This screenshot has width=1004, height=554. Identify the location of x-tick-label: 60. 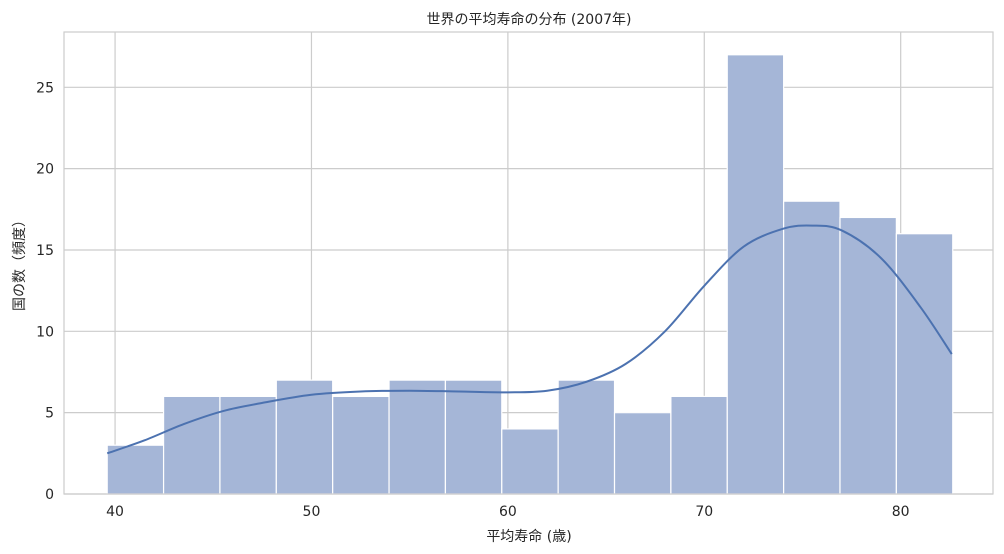
(508, 512).